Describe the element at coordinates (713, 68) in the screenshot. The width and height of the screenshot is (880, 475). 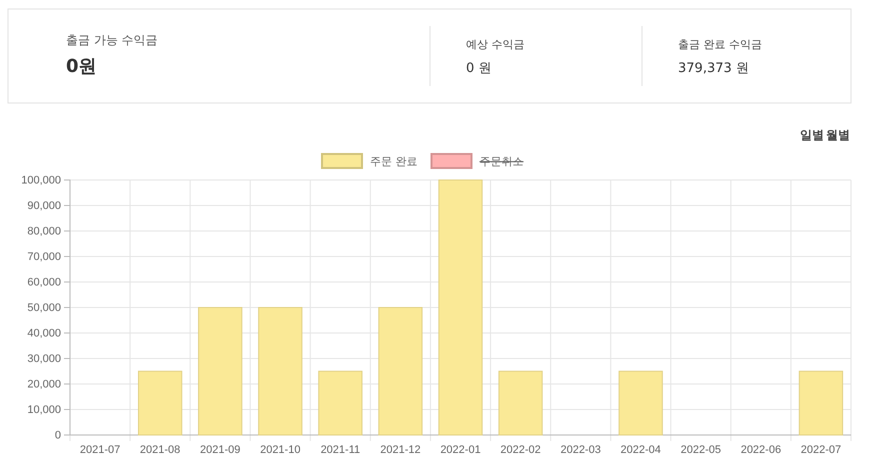
I see `text: 379,373 원` at that location.